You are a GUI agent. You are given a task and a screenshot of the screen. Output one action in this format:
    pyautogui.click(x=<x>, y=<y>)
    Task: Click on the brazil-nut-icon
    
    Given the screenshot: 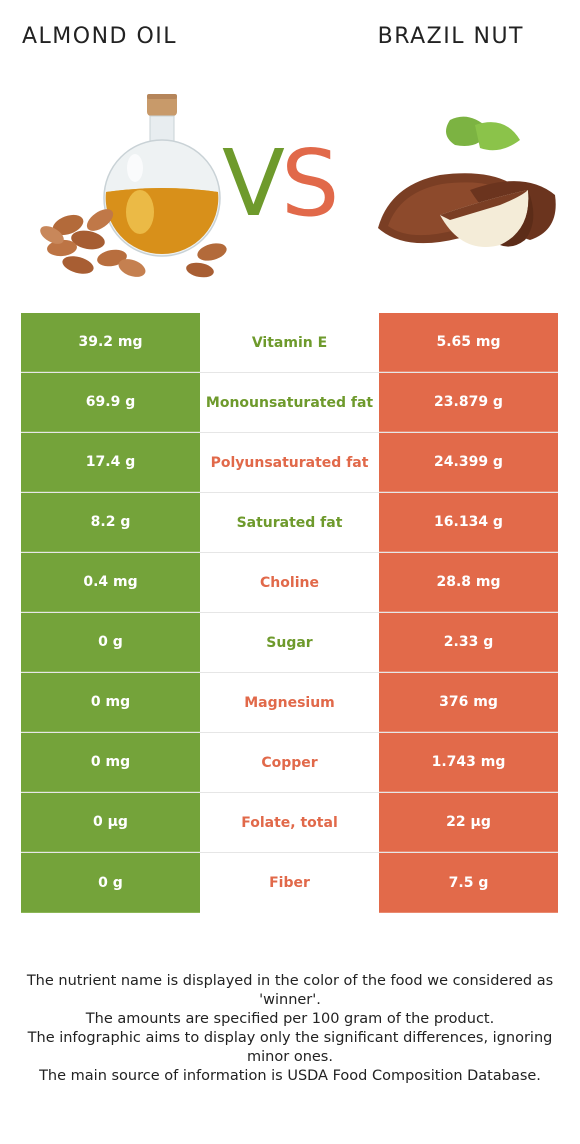 What is the action you would take?
    pyautogui.click(x=467, y=181)
    